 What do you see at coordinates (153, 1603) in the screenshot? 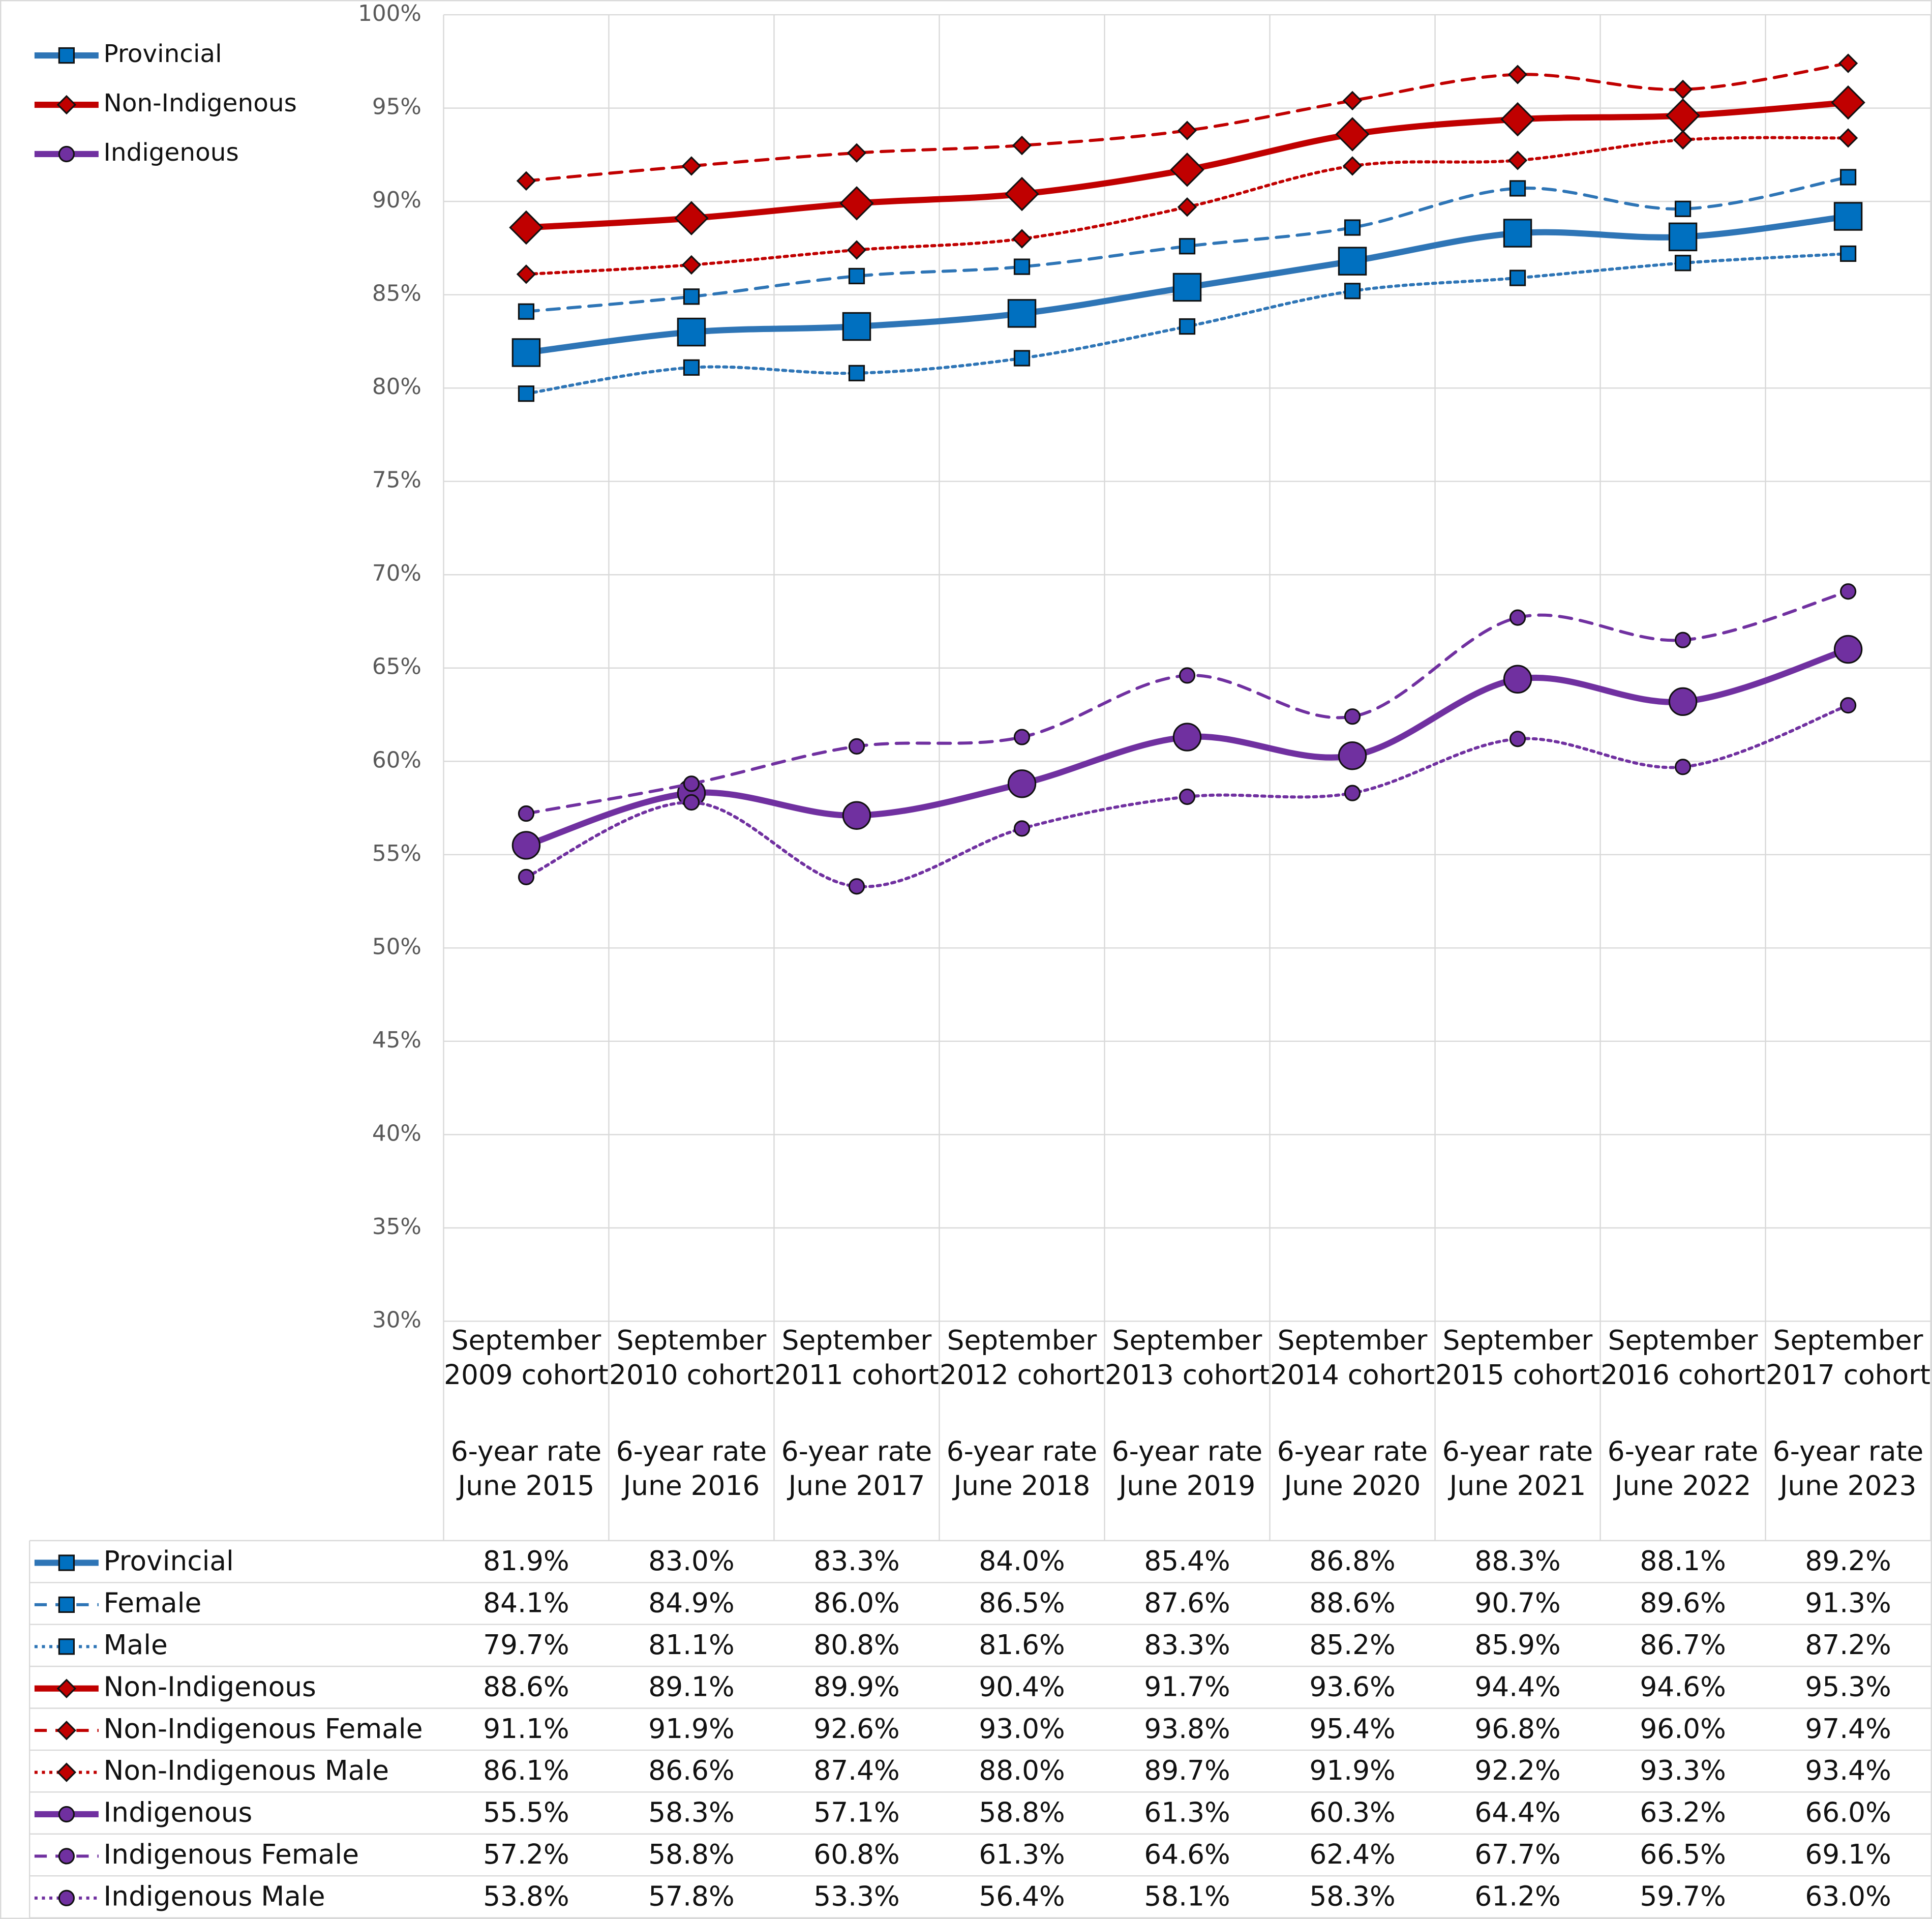
I see `table-row-label: Female` at bounding box center [153, 1603].